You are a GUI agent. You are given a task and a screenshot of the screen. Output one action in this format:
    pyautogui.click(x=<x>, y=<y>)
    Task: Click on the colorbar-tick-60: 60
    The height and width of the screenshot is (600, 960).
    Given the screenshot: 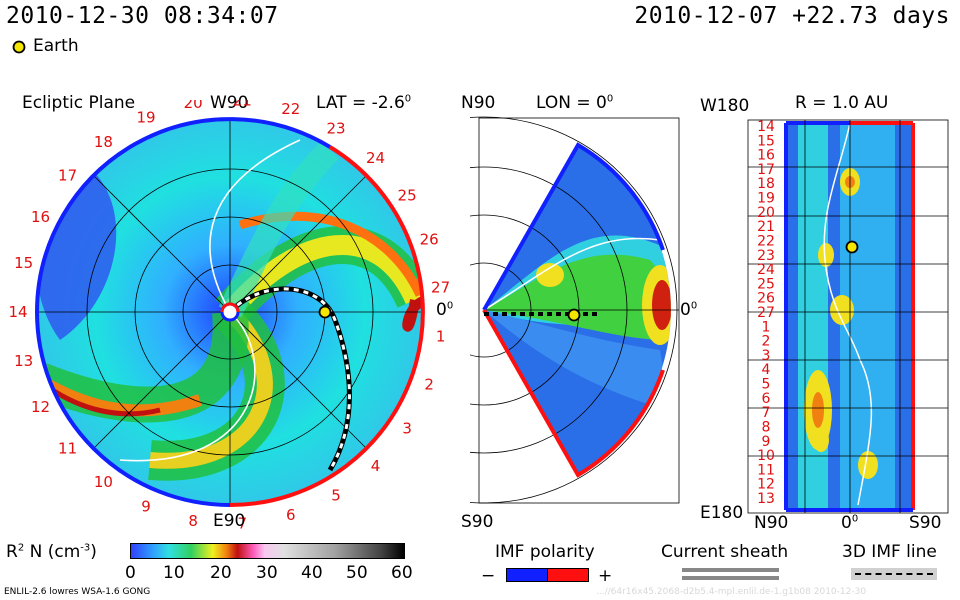 What is the action you would take?
    pyautogui.click(x=402, y=573)
    